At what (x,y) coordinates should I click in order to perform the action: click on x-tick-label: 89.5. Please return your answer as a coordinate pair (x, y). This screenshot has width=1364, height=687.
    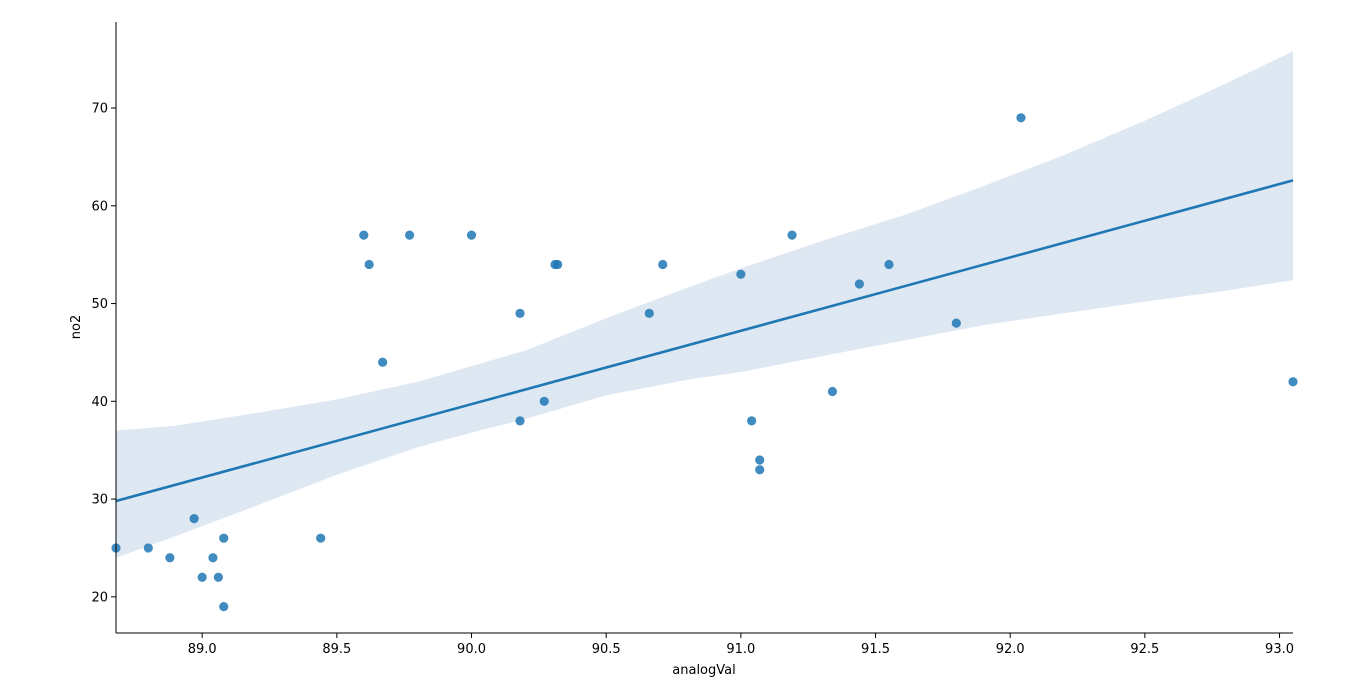
    Looking at the image, I should click on (336, 649).